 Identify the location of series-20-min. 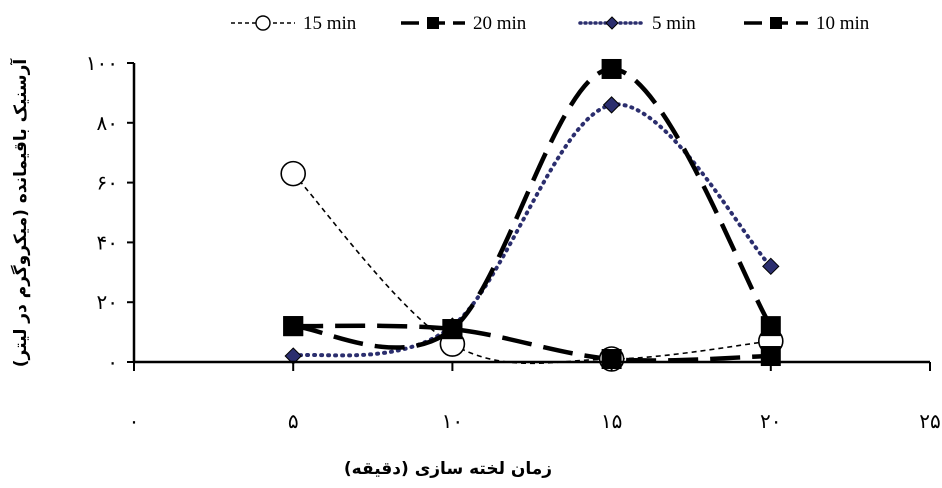
(532, 343).